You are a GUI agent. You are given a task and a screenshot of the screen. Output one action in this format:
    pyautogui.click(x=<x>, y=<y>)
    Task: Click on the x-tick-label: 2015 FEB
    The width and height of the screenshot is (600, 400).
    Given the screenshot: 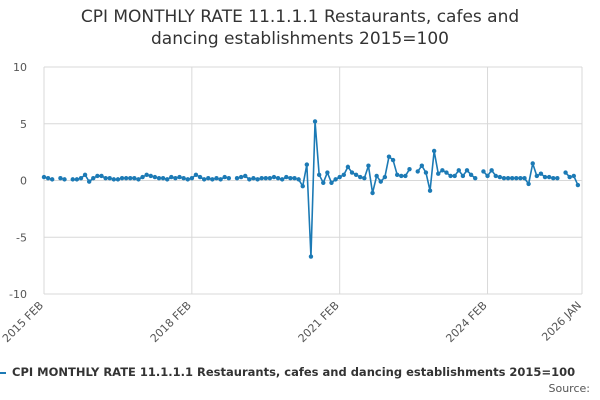 What is the action you would take?
    pyautogui.click(x=23, y=322)
    